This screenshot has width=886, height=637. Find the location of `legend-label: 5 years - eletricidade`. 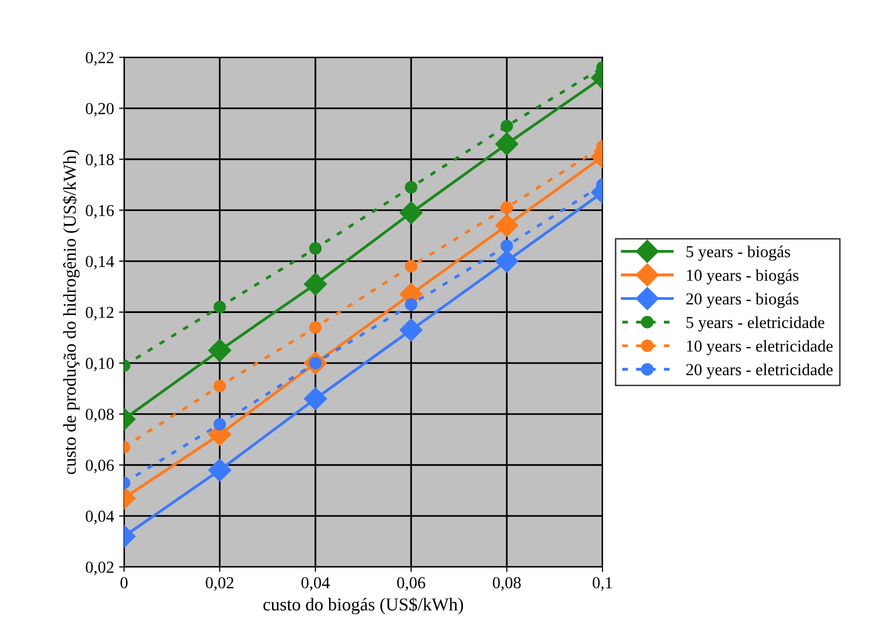

legend-label: 5 years - eletricidade is located at coordinates (755, 324).